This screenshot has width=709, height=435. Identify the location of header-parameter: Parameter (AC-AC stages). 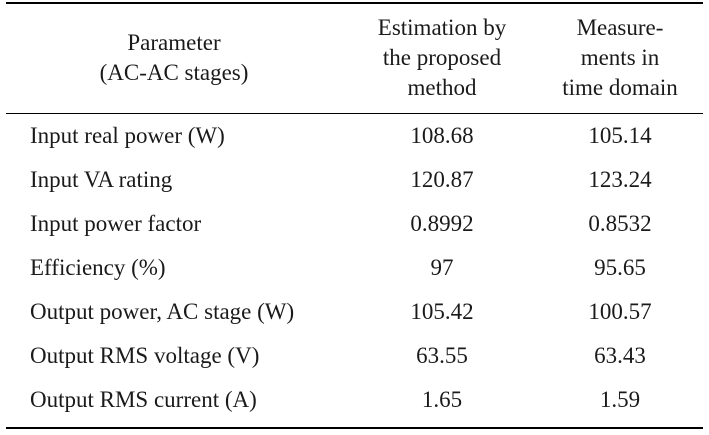
(174, 57).